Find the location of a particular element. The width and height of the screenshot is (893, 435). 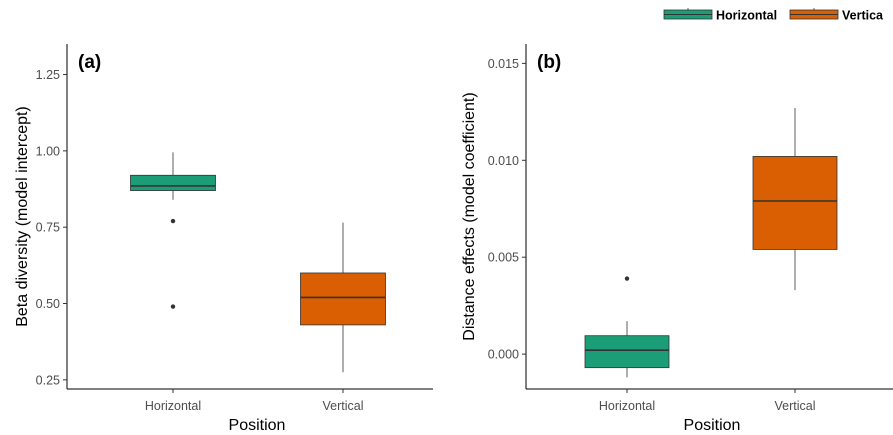

legend-label: Vertica is located at coordinates (863, 16).